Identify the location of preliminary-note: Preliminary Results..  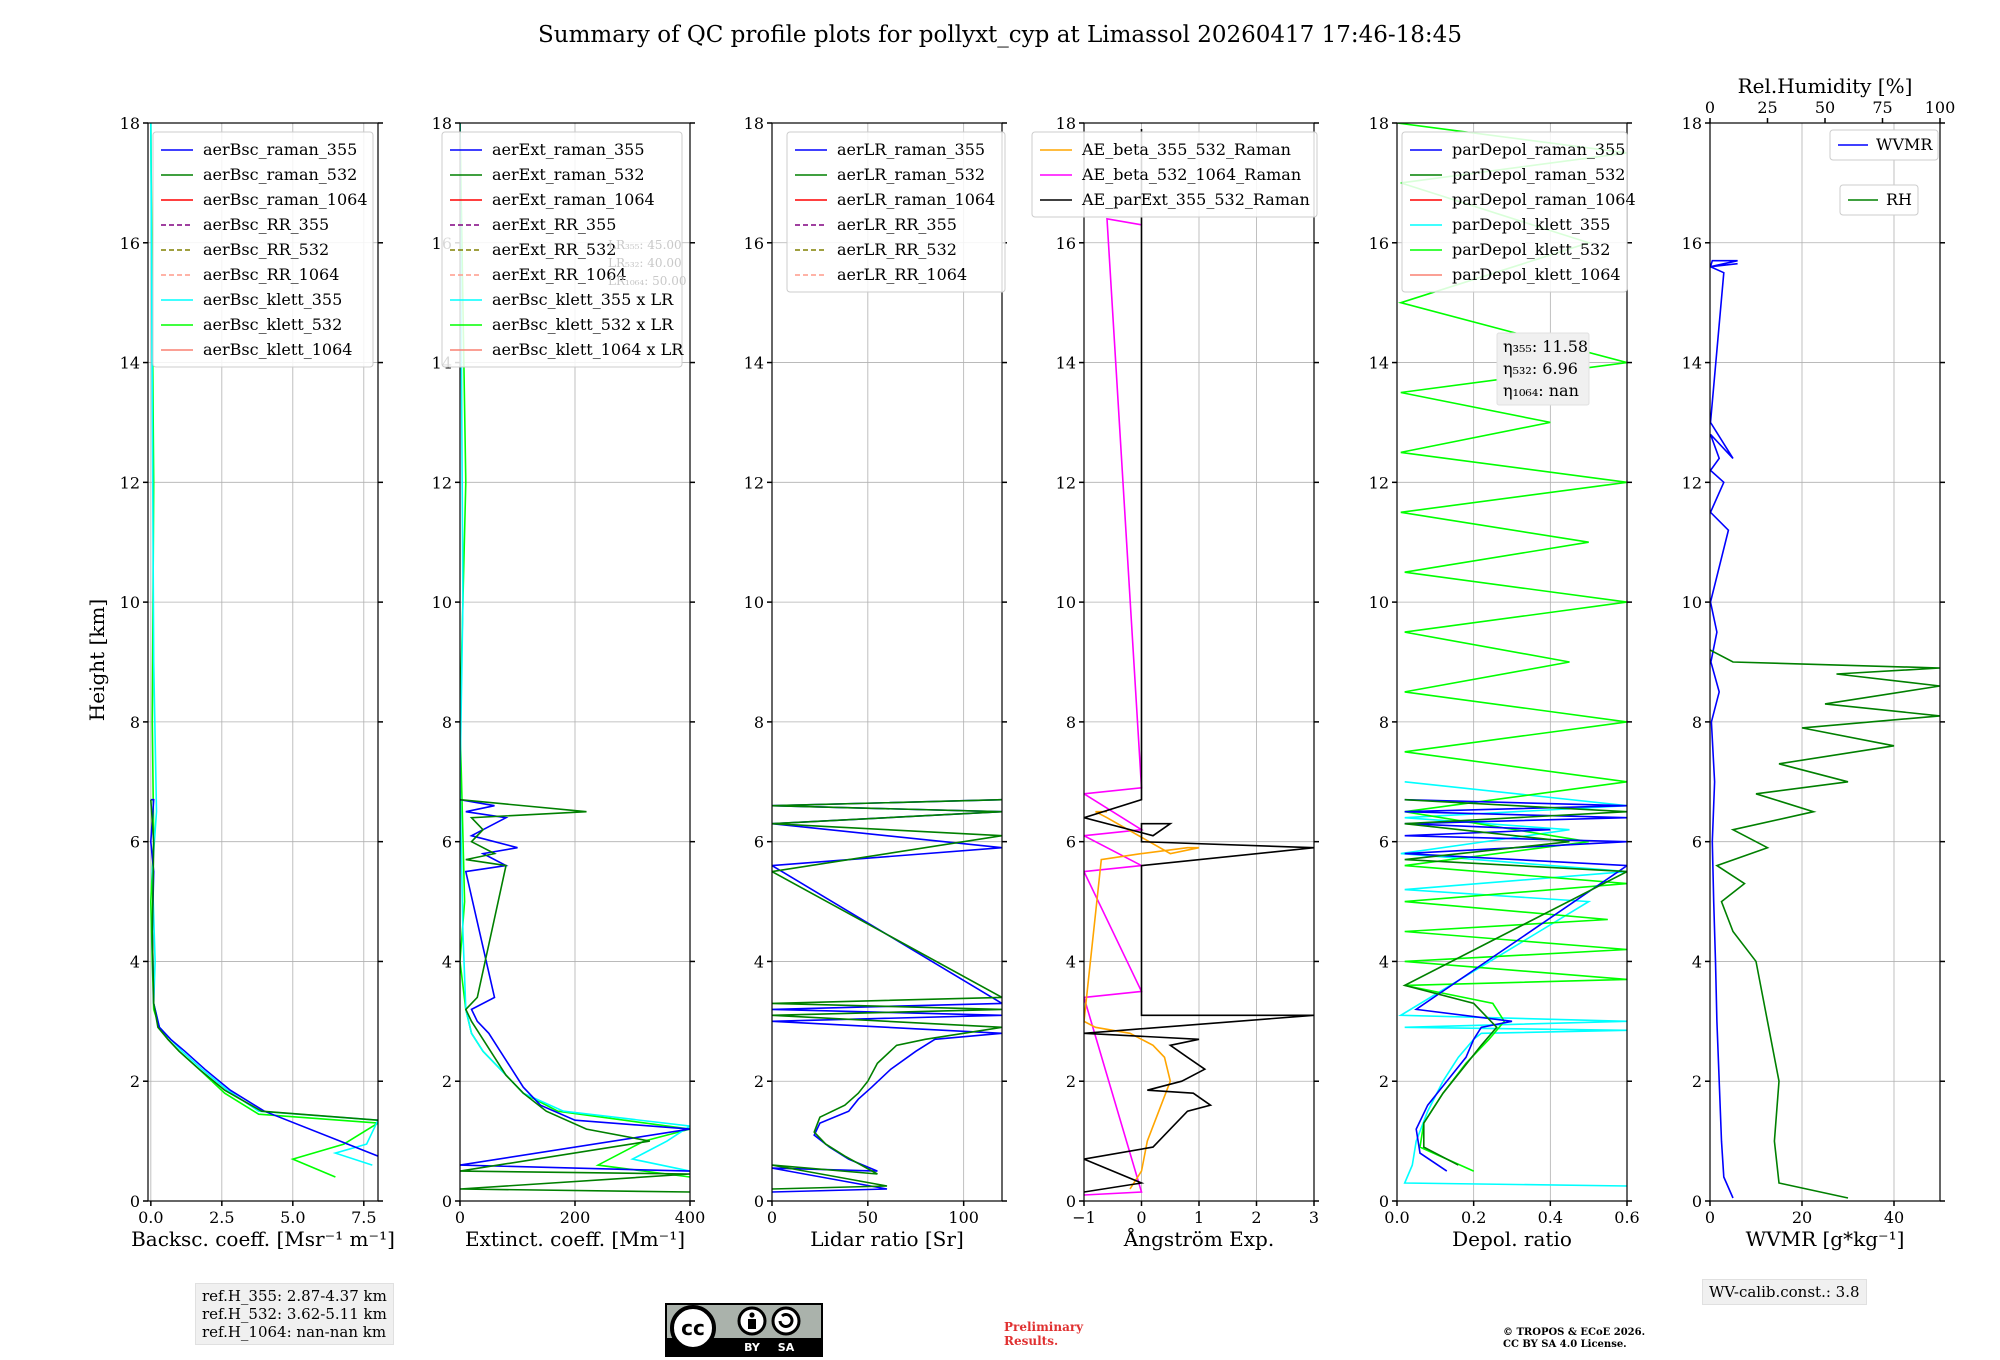
(1043, 1334).